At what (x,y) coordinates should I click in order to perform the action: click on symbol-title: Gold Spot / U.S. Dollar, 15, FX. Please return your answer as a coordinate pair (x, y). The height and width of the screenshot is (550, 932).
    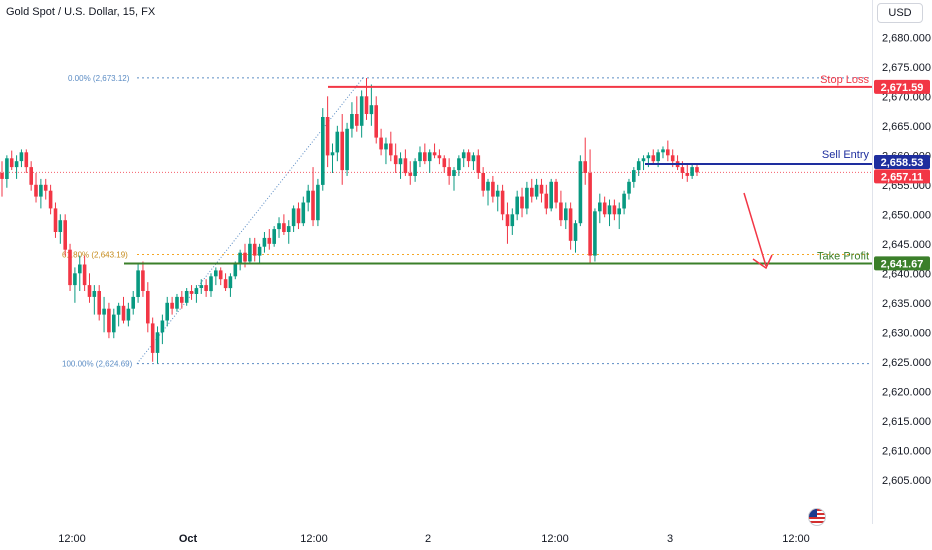
    Looking at the image, I should click on (81, 12).